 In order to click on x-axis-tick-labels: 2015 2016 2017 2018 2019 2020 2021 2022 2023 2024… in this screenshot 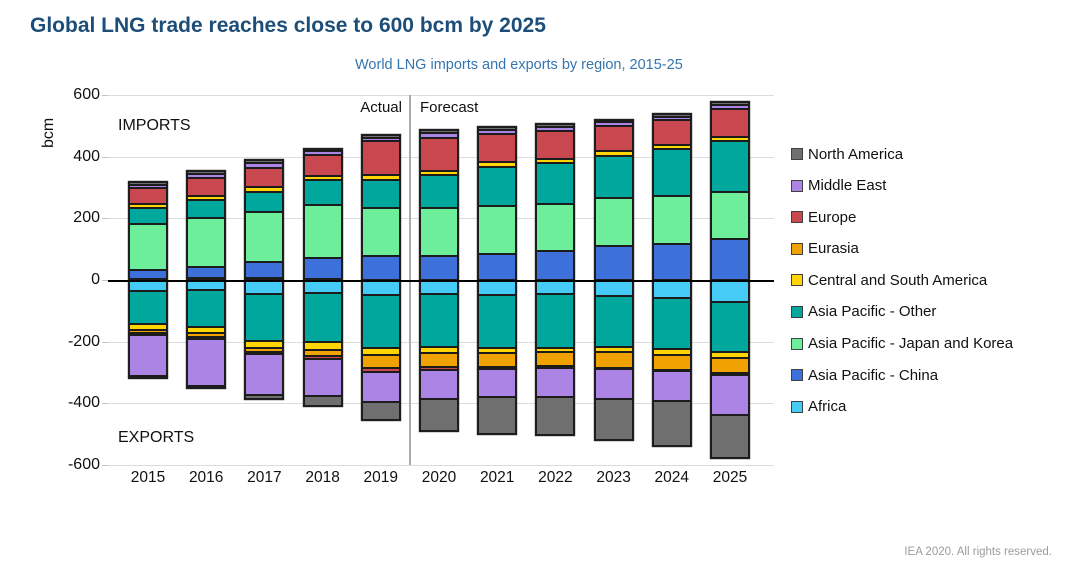, I will do `click(441, 479)`.